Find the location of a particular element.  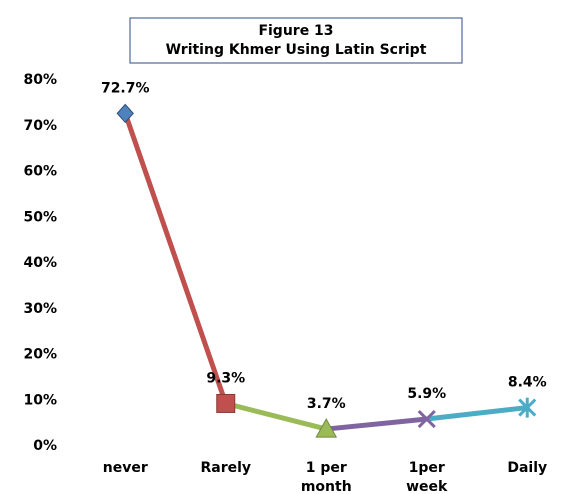

chart-title: Figure 13 is located at coordinates (295, 31).